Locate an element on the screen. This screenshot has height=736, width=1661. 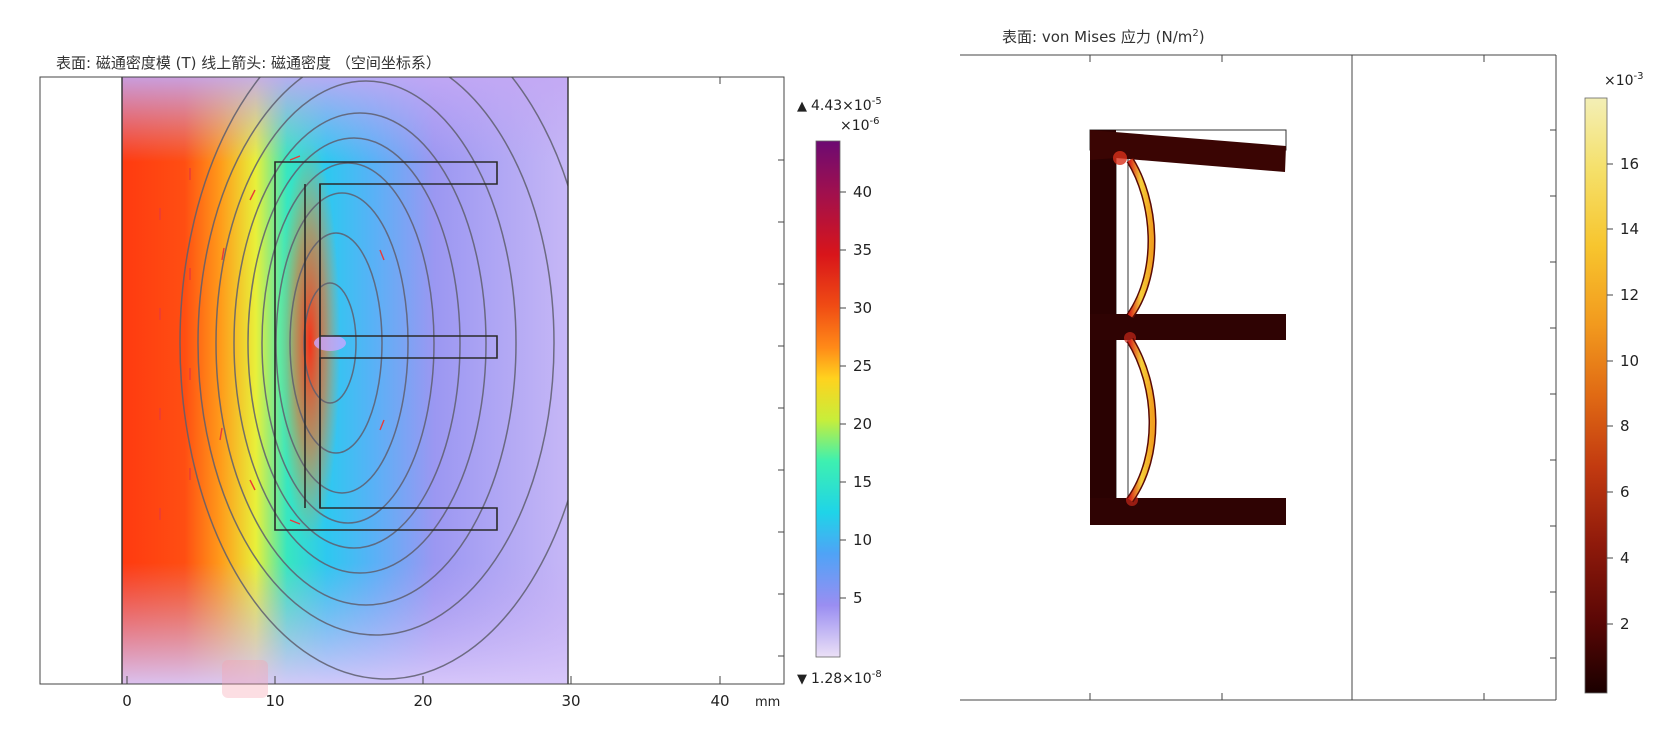
plot-title: 表面: 磁通密度模 (T) 线上箭头: 磁通密度 （空间坐标系） is located at coordinates (248, 63).